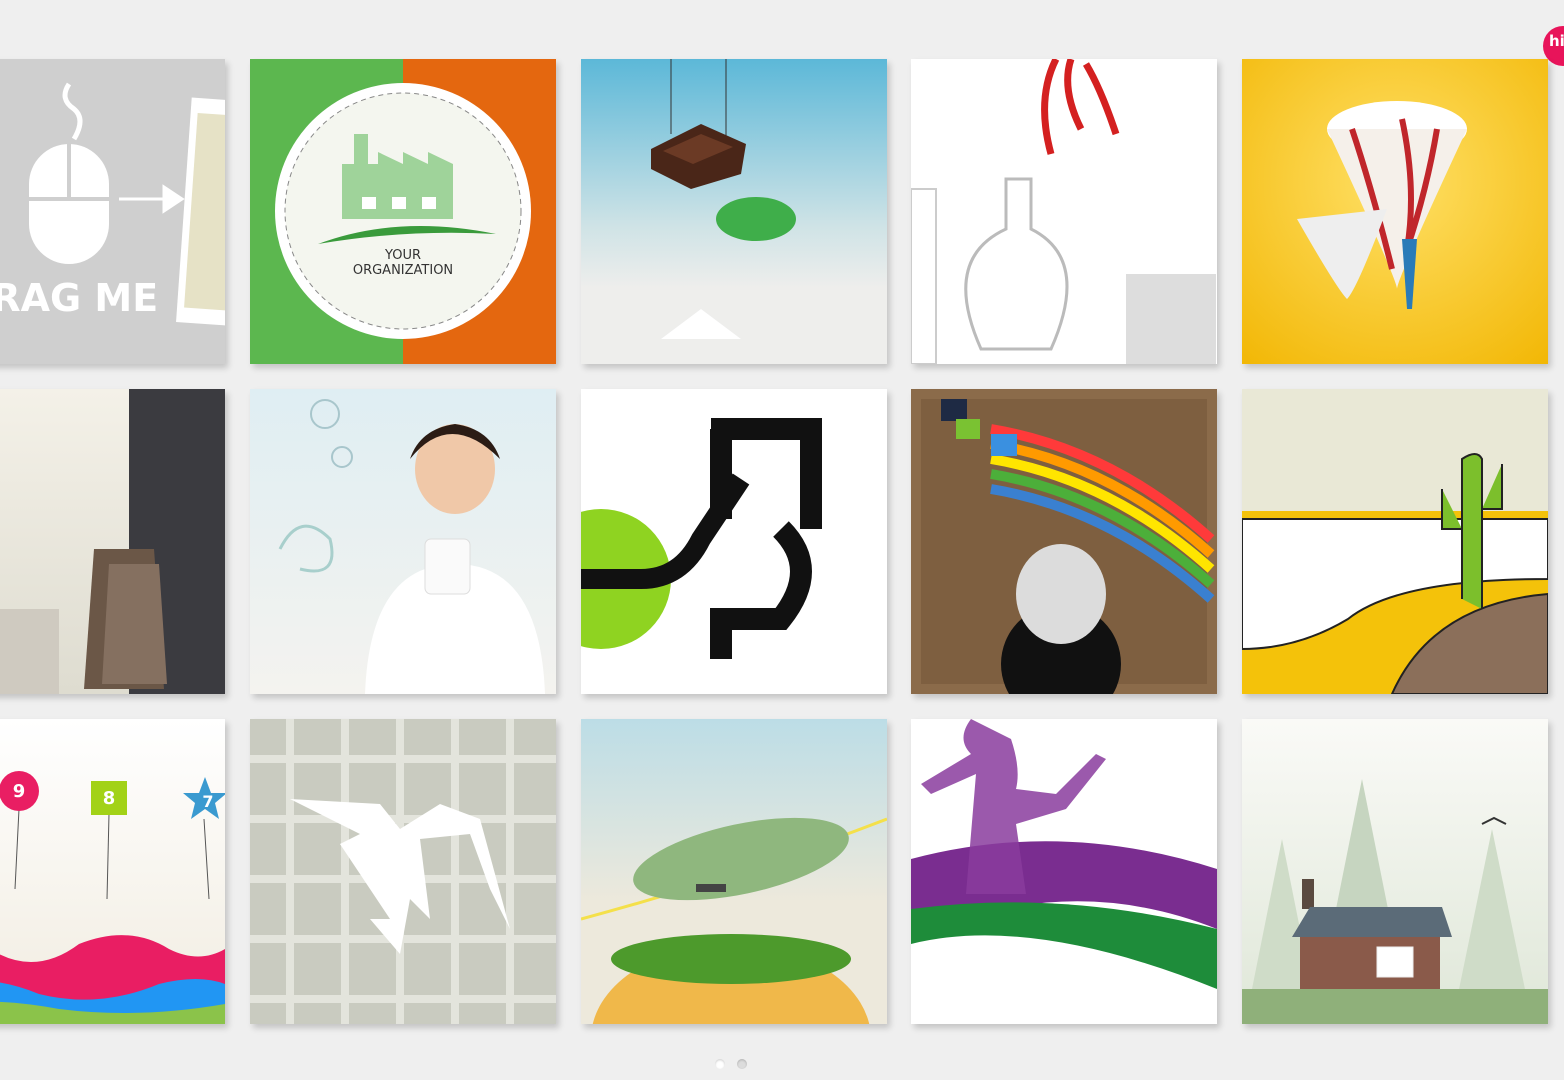 The width and height of the screenshot is (1564, 1080). I want to click on org-line2: ORGANIZATION, so click(403, 270).